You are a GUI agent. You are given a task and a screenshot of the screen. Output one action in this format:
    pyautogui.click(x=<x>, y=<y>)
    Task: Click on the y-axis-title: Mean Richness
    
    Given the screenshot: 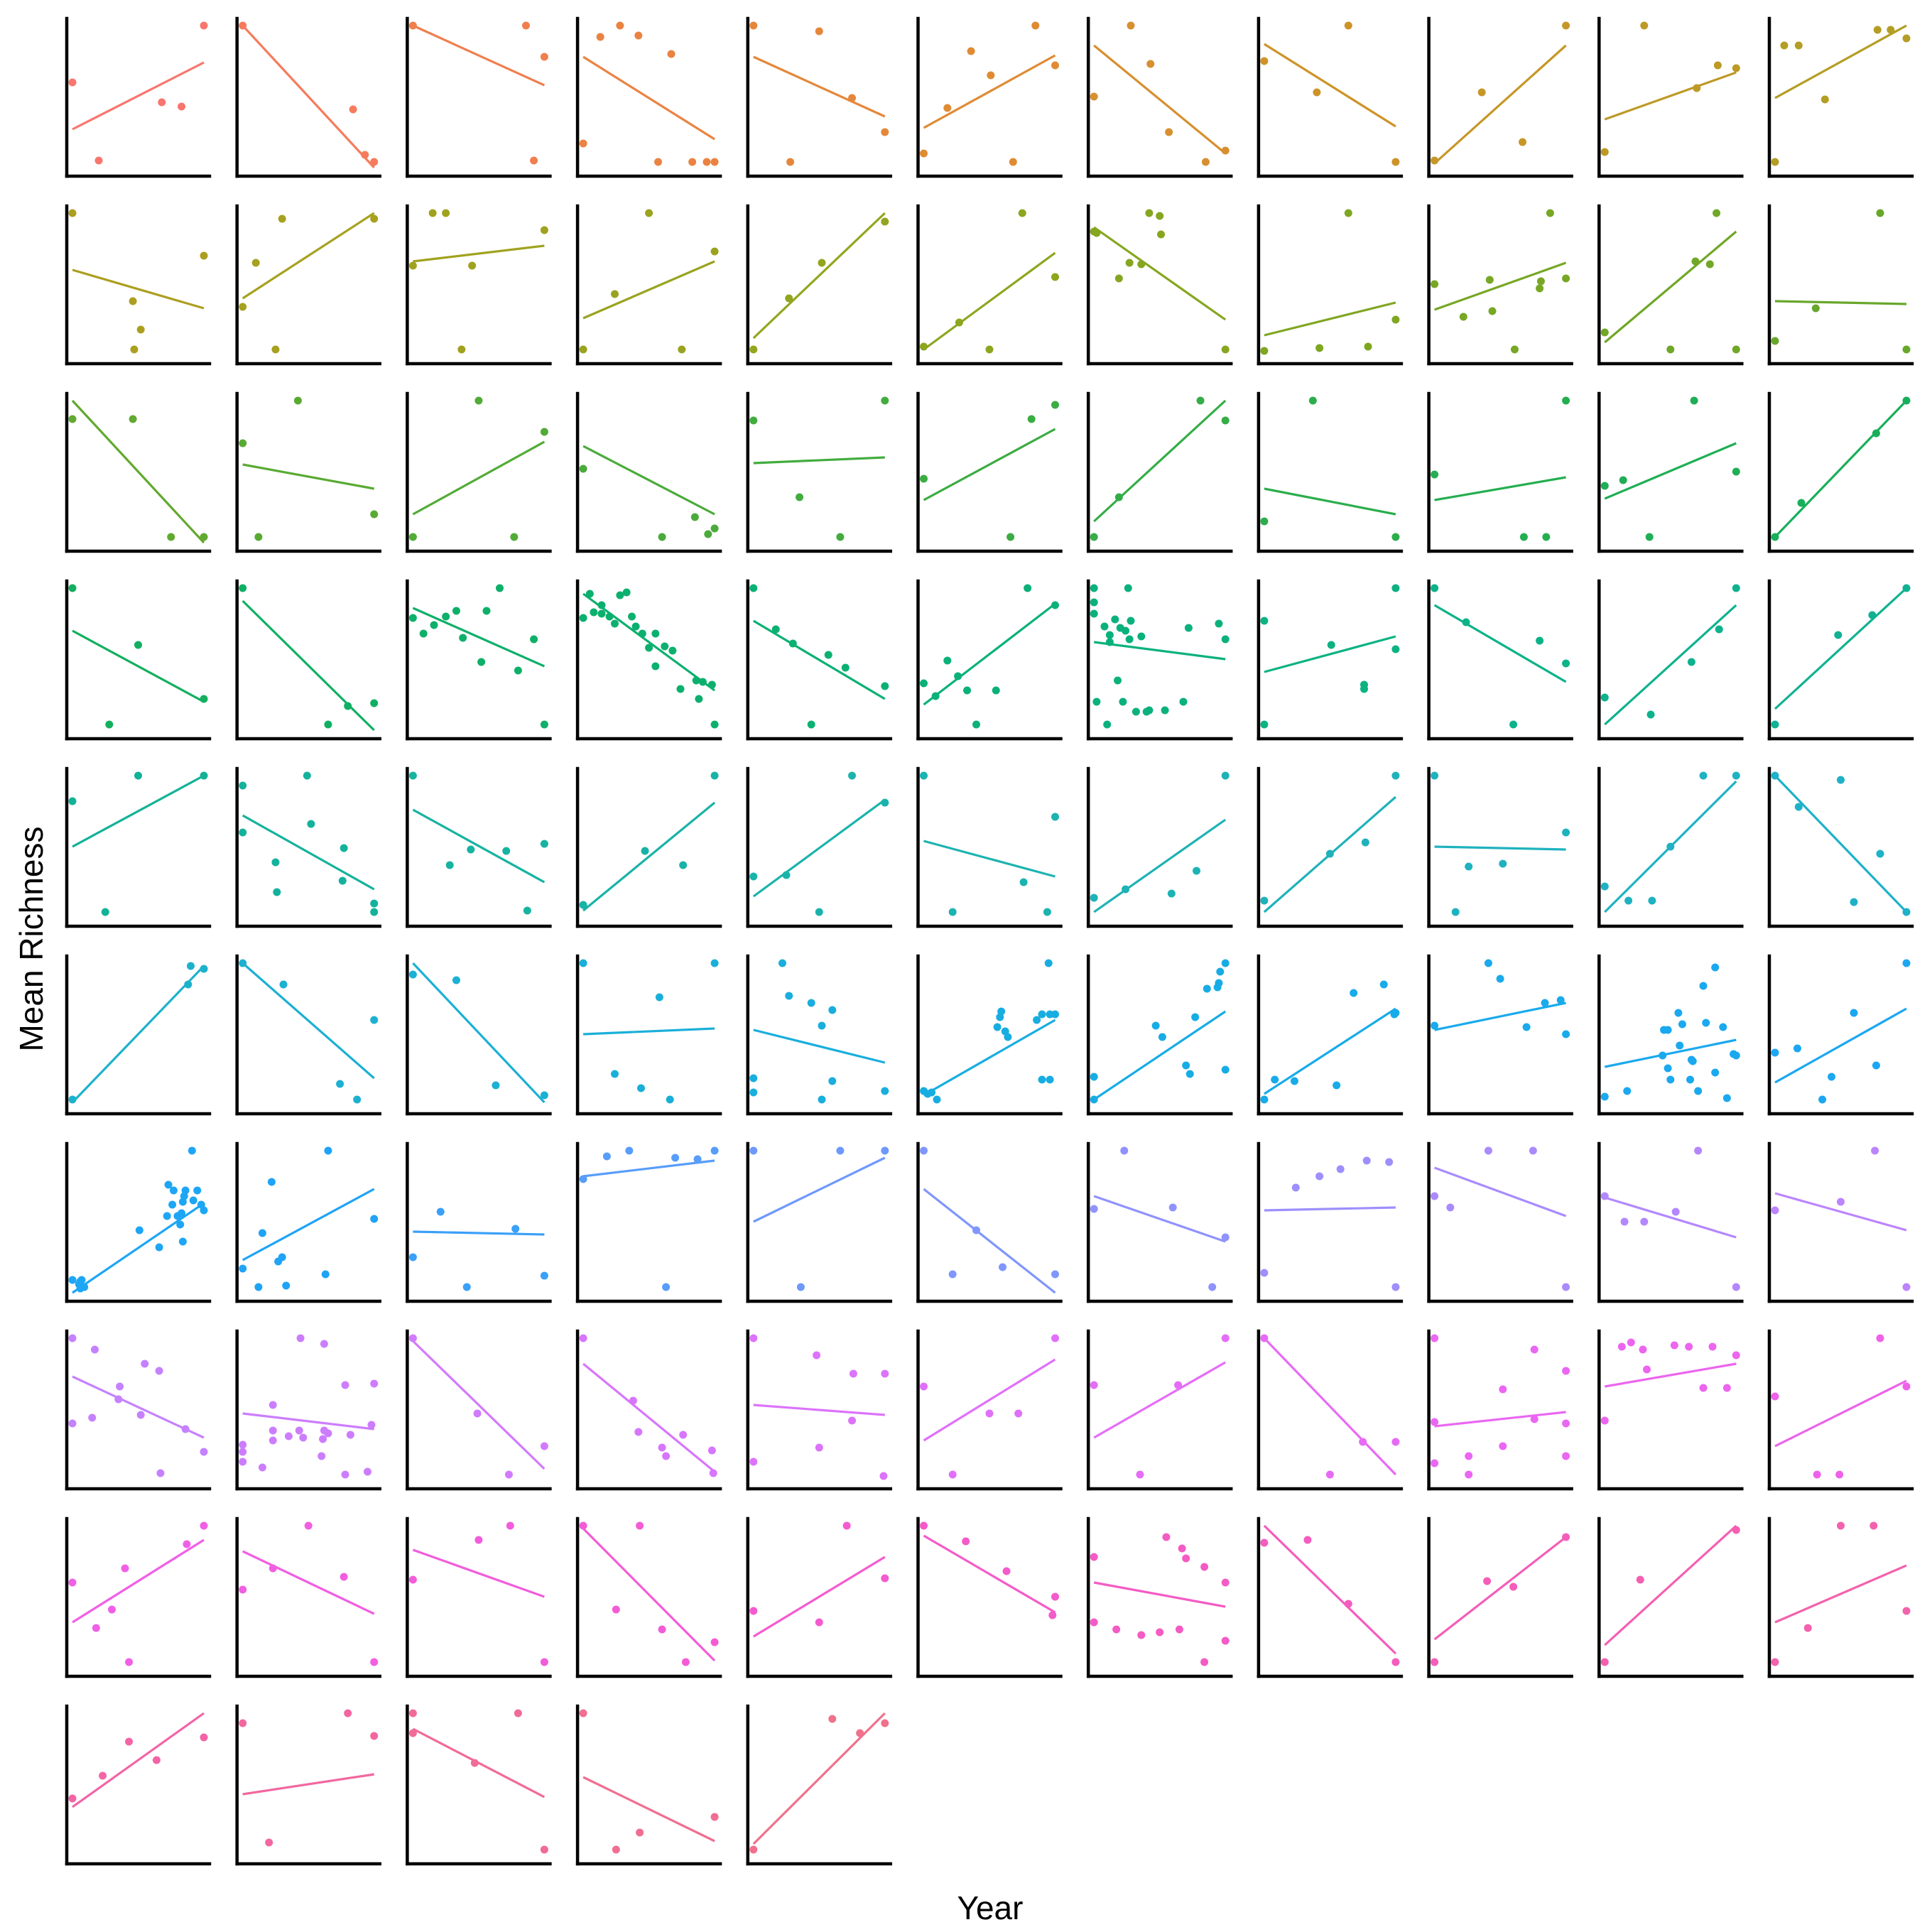 What is the action you would take?
    pyautogui.click(x=32, y=939)
    